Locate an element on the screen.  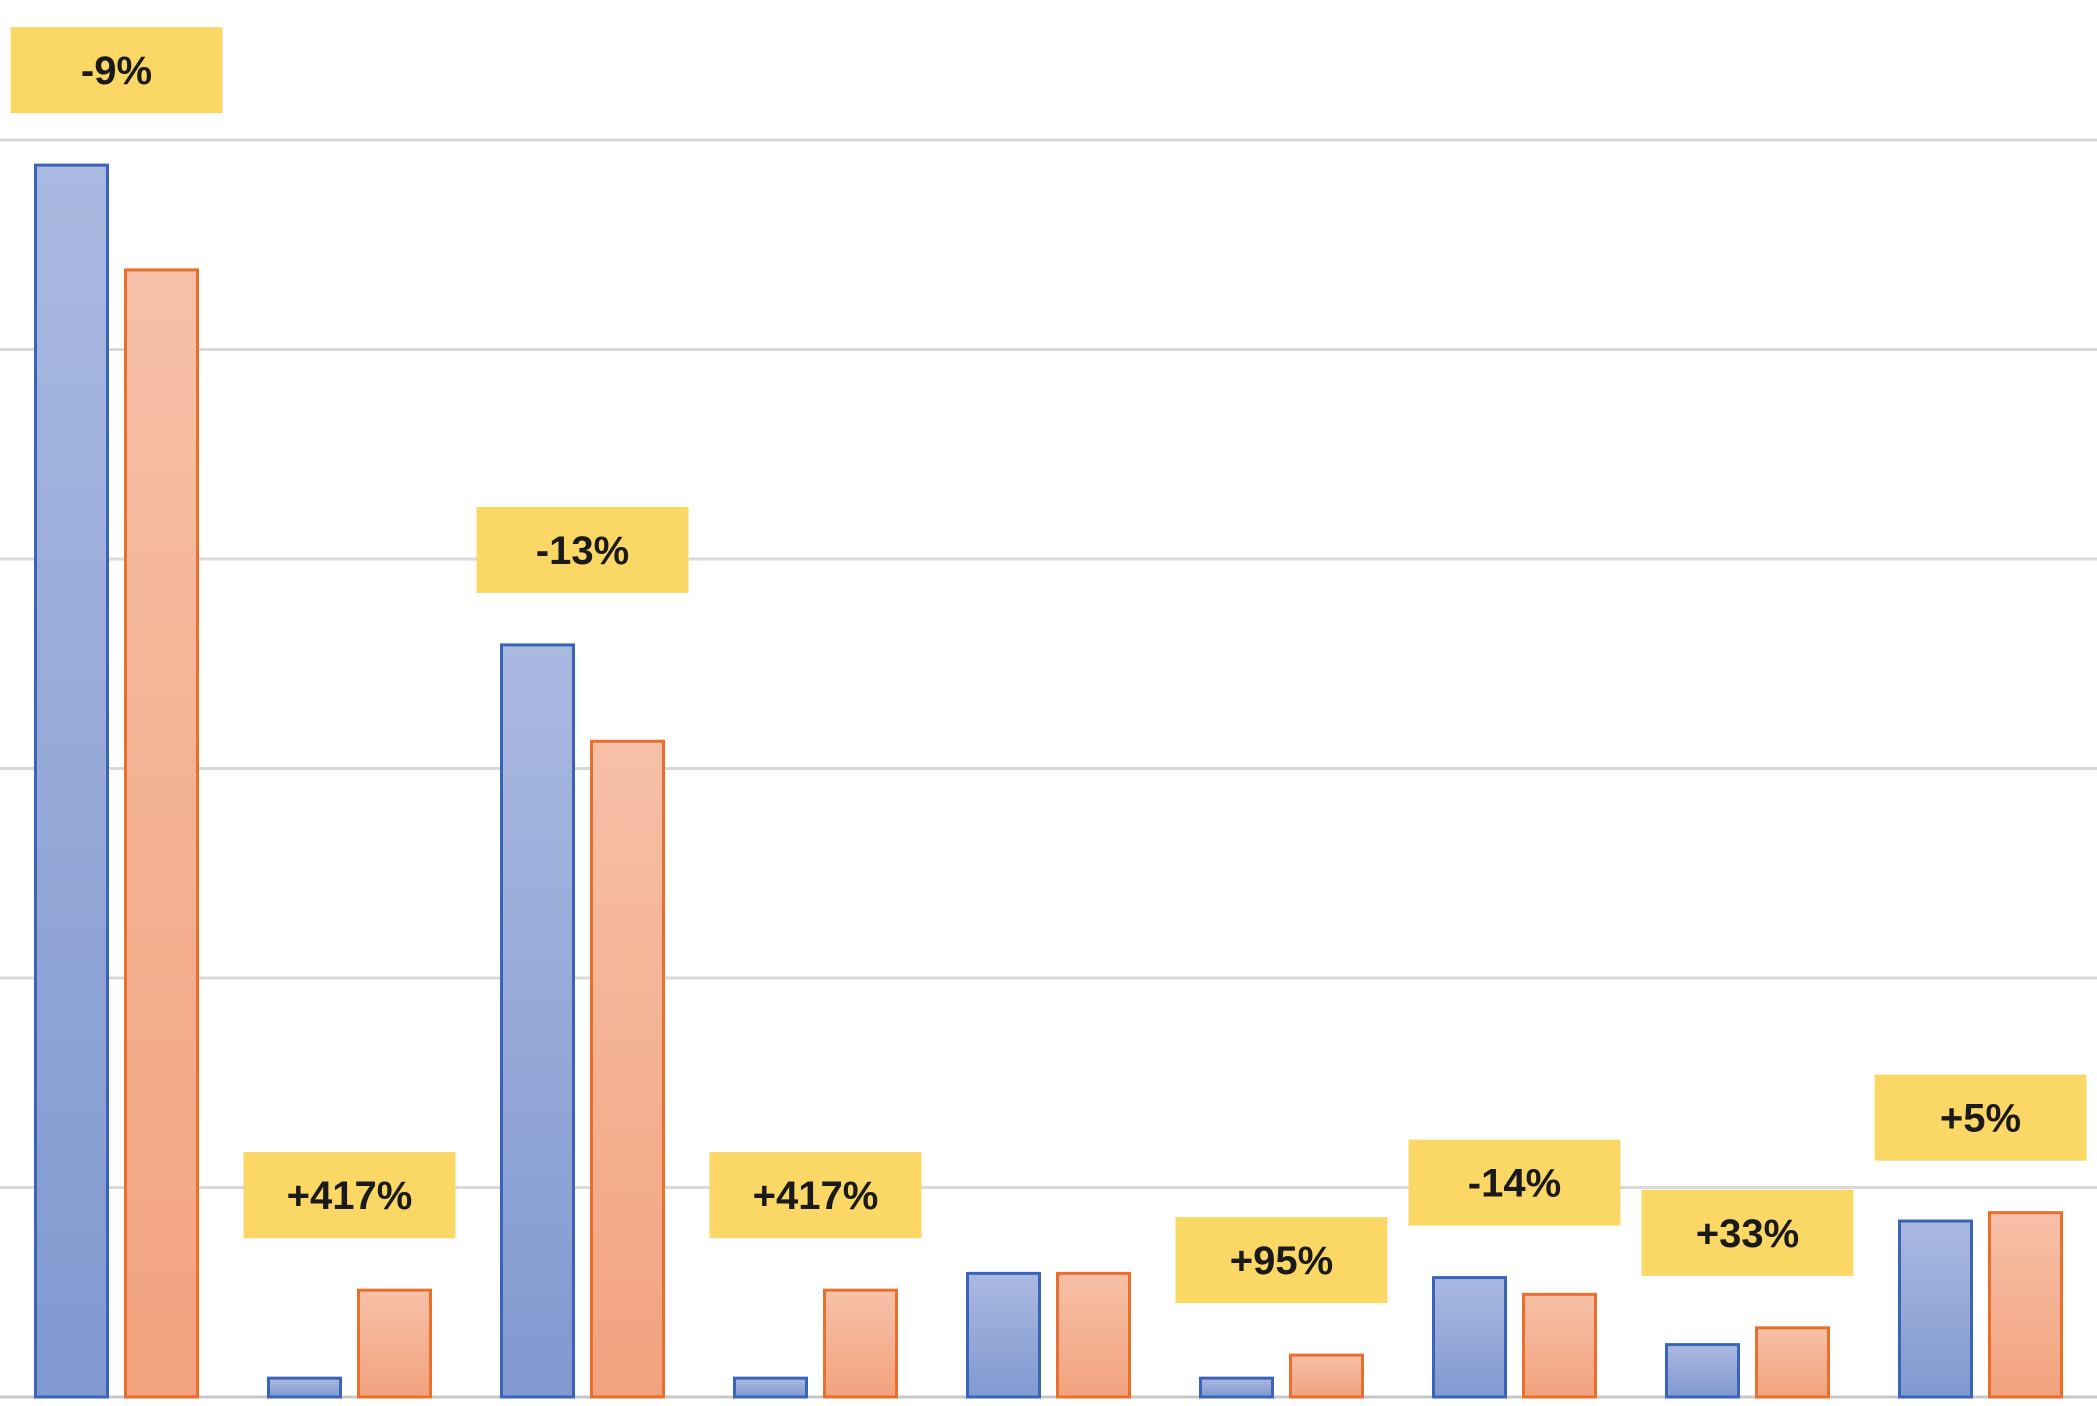
change-annotation-9: +5% is located at coordinates (1980, 1117).